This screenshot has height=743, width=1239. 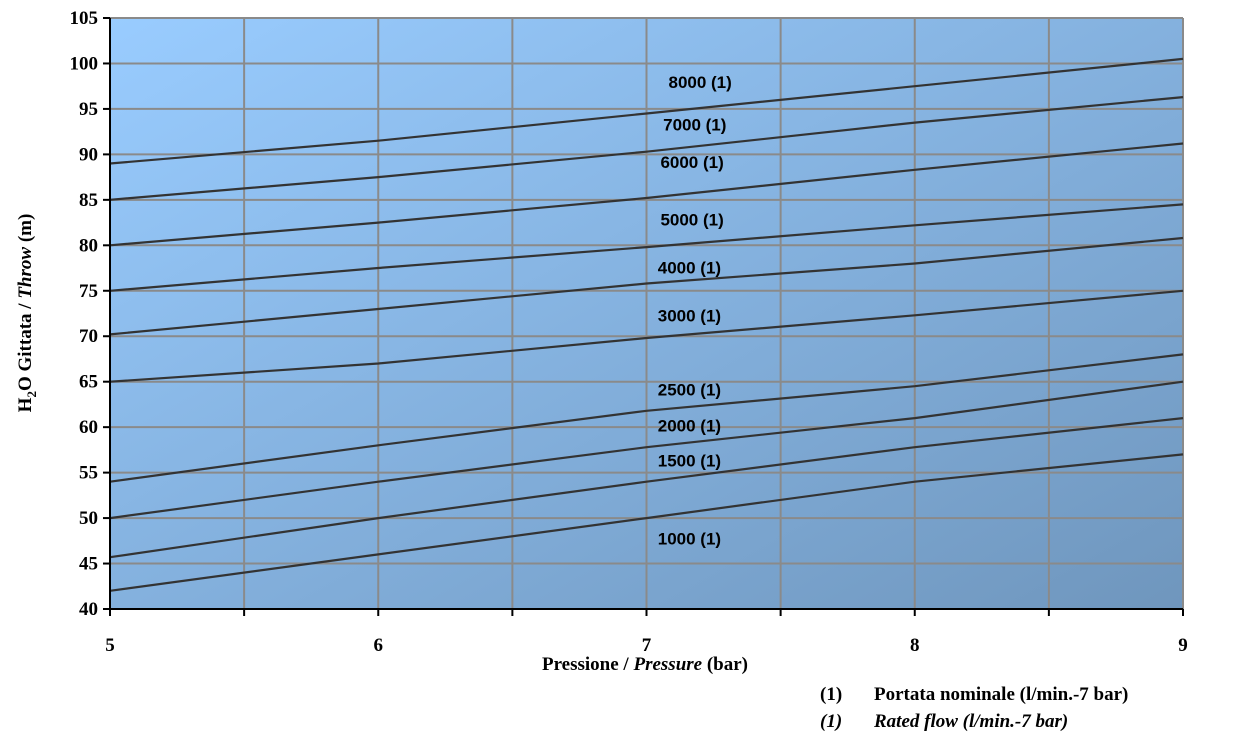 I want to click on x-tick-label: 6, so click(x=379, y=645).